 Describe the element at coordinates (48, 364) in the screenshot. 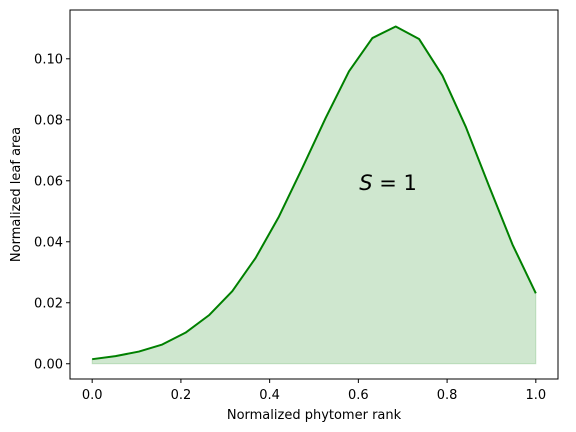

I see `y-tick-label: 0.00` at that location.